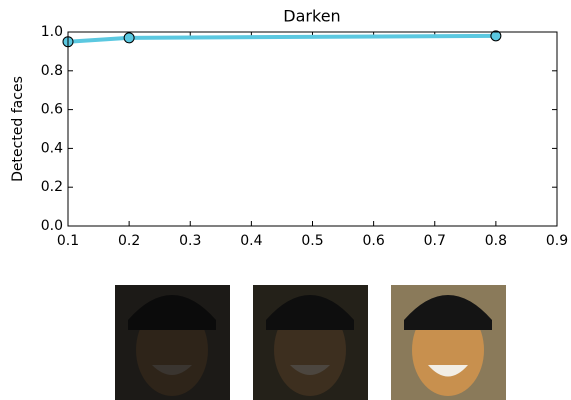 The height and width of the screenshot is (400, 571). I want to click on x-tick-label: 0.5, so click(312, 241).